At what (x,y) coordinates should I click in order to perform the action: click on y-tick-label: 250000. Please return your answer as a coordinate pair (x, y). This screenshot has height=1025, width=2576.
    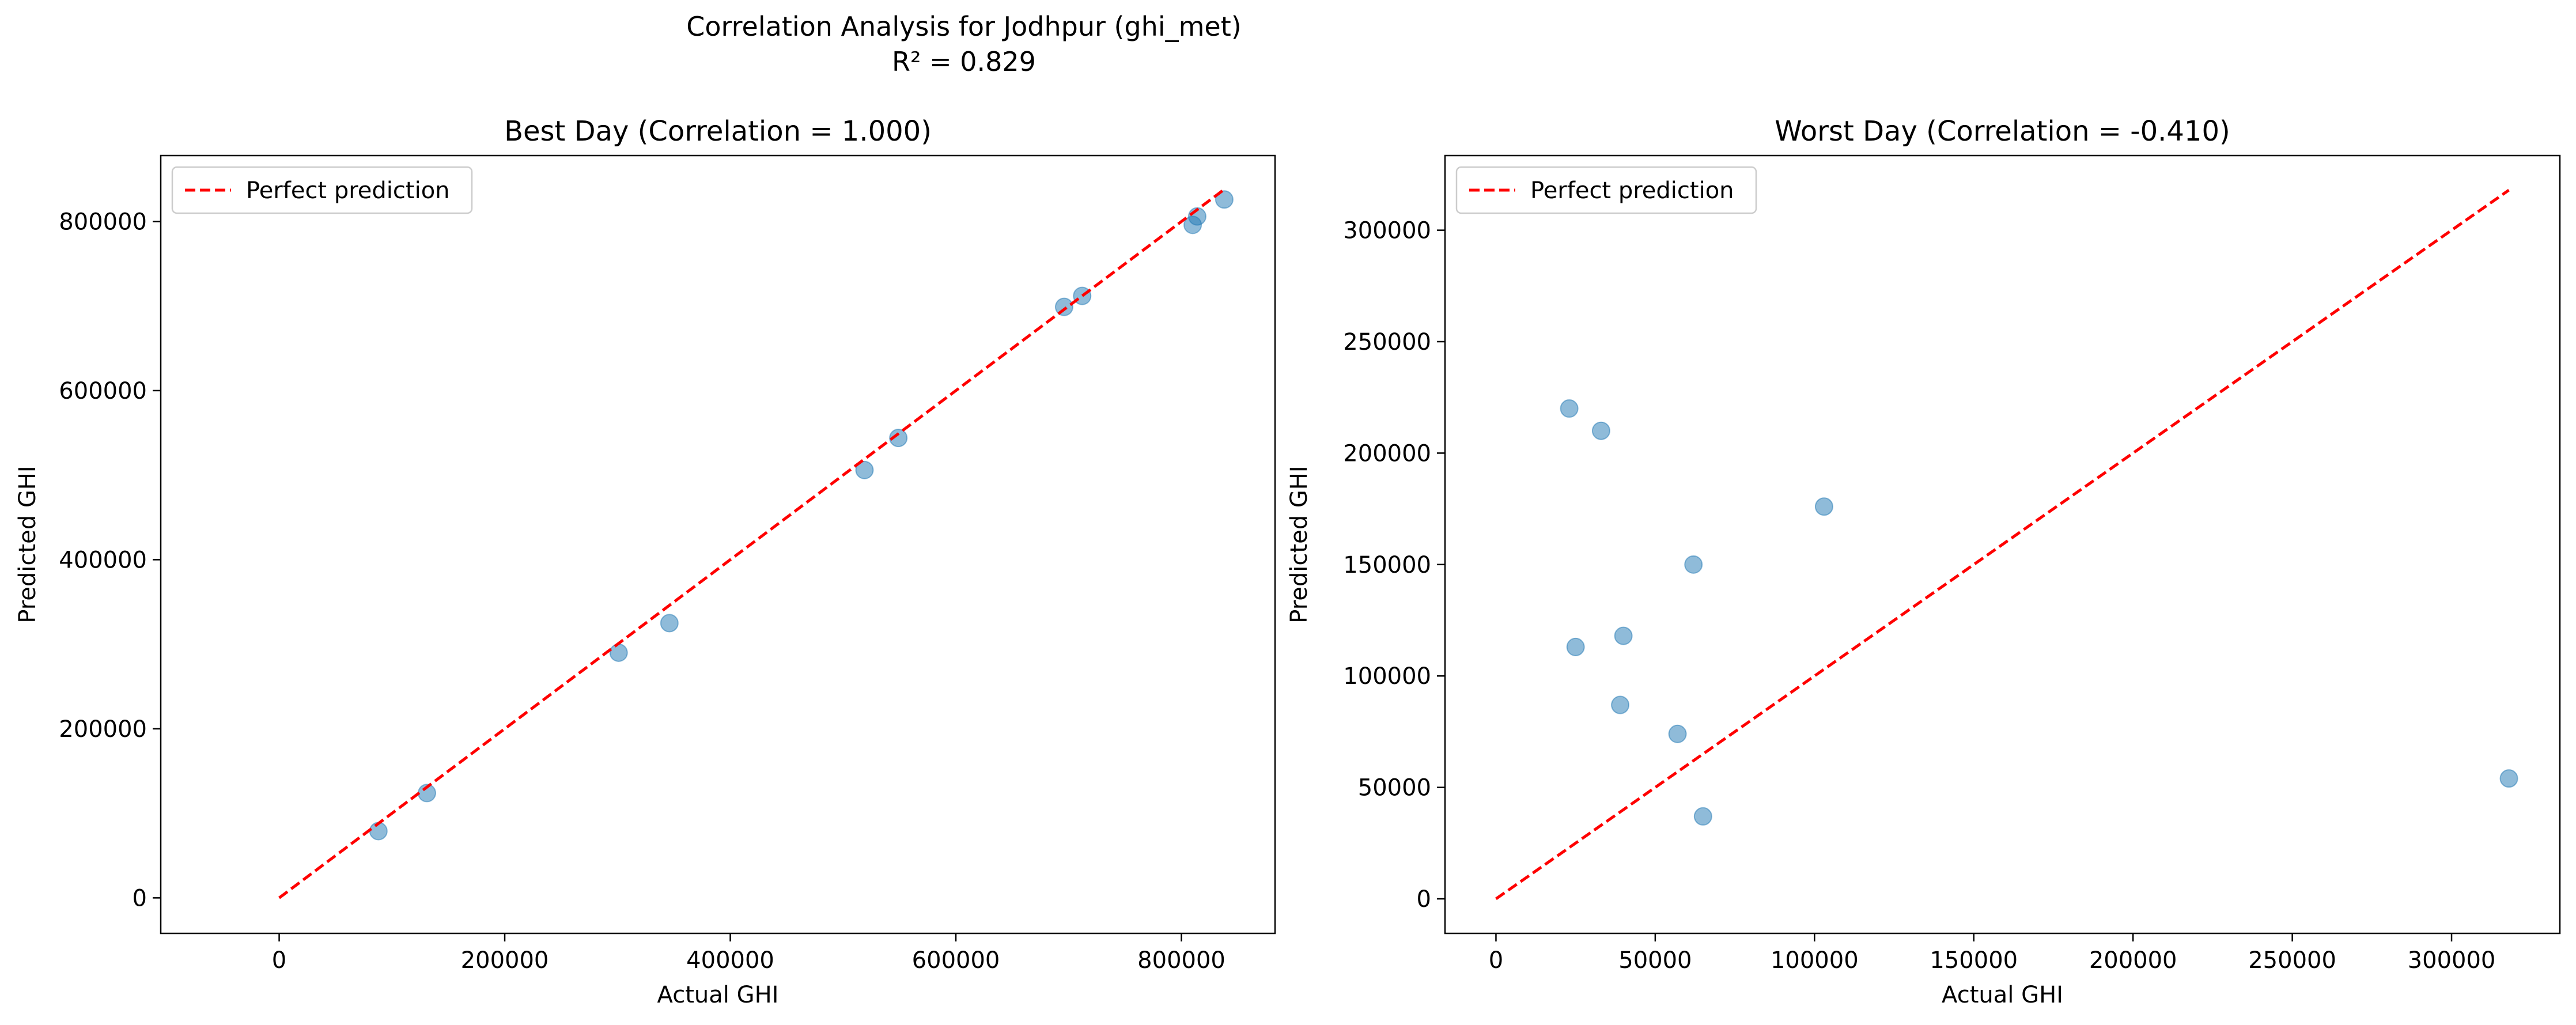
    Looking at the image, I should click on (1387, 342).